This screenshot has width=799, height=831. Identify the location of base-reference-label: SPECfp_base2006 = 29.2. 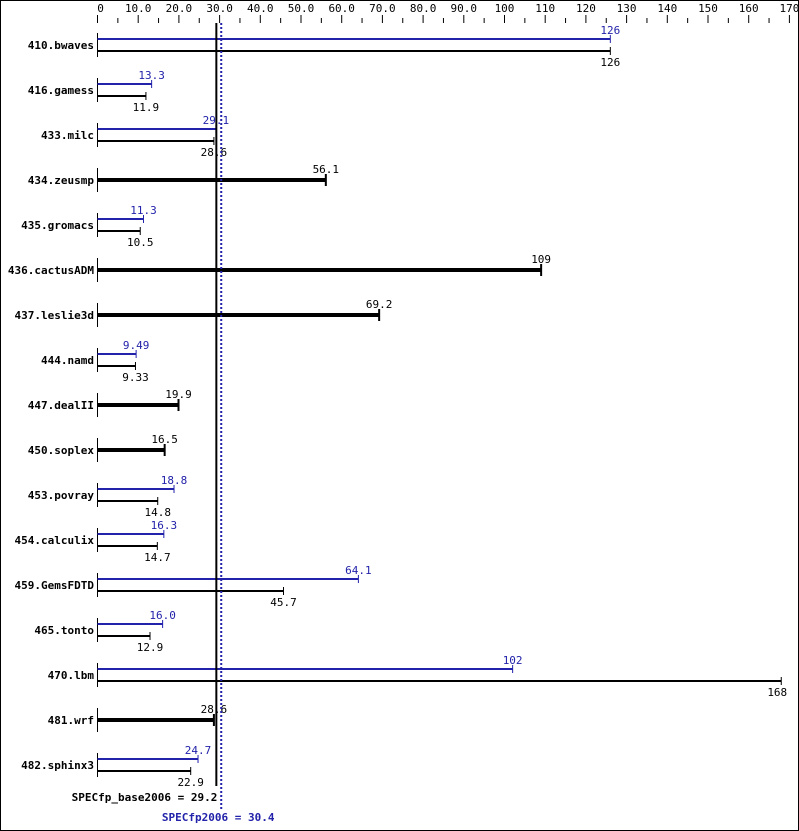
(145, 797).